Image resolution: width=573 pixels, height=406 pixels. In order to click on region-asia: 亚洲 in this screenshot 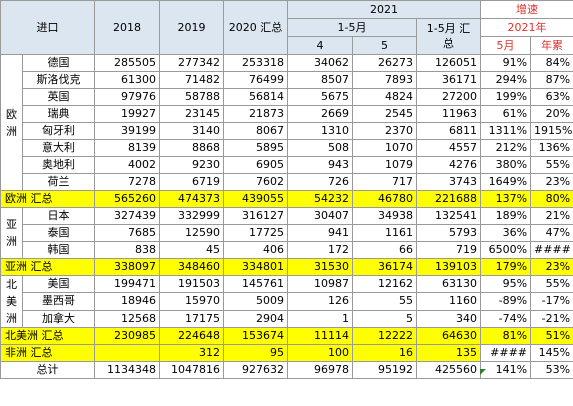, I will do `click(11, 233)`.